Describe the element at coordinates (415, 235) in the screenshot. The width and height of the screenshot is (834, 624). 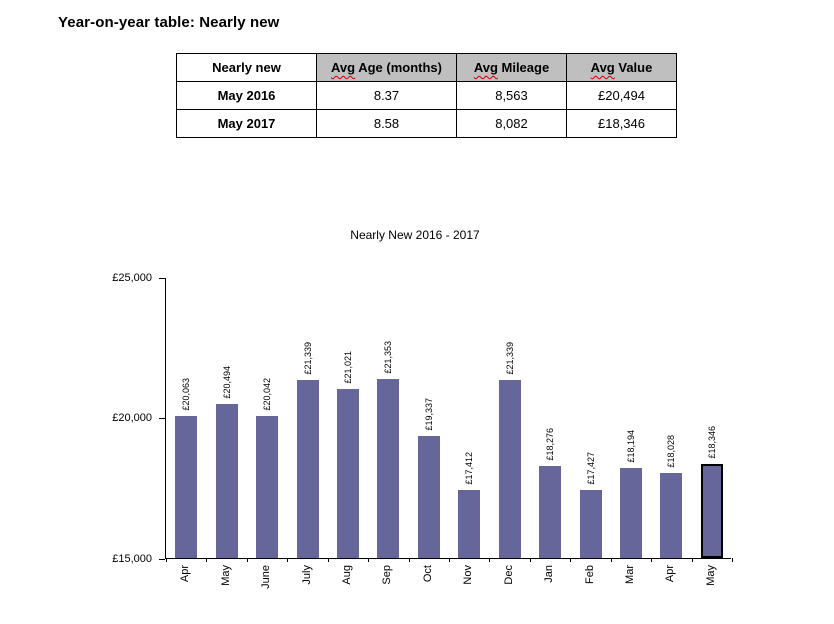
I see `chart-title: Nearly New 2016 - 2017` at that location.